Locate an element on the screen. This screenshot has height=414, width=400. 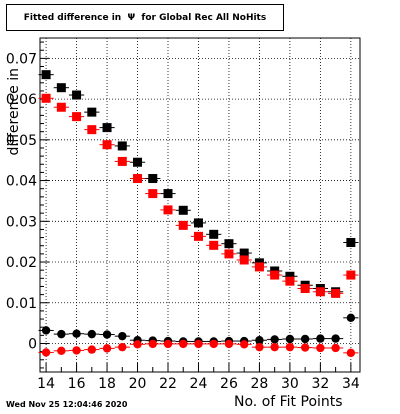
x-tick-label: 16 is located at coordinates (77, 384).